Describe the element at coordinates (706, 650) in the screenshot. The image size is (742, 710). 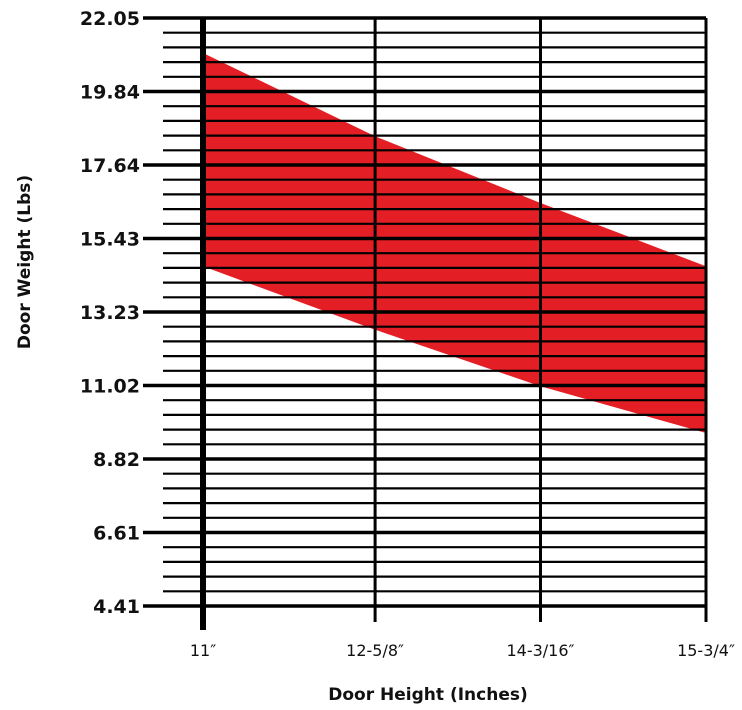
I see `x-tick-label: 15-3/4″` at that location.